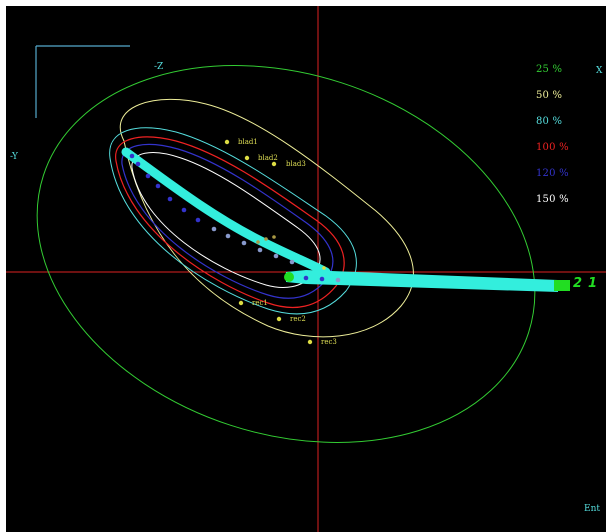 This screenshot has width=606, height=532. Describe the element at coordinates (549, 121) in the screenshot. I see `legend-item-80: 80 %` at that location.